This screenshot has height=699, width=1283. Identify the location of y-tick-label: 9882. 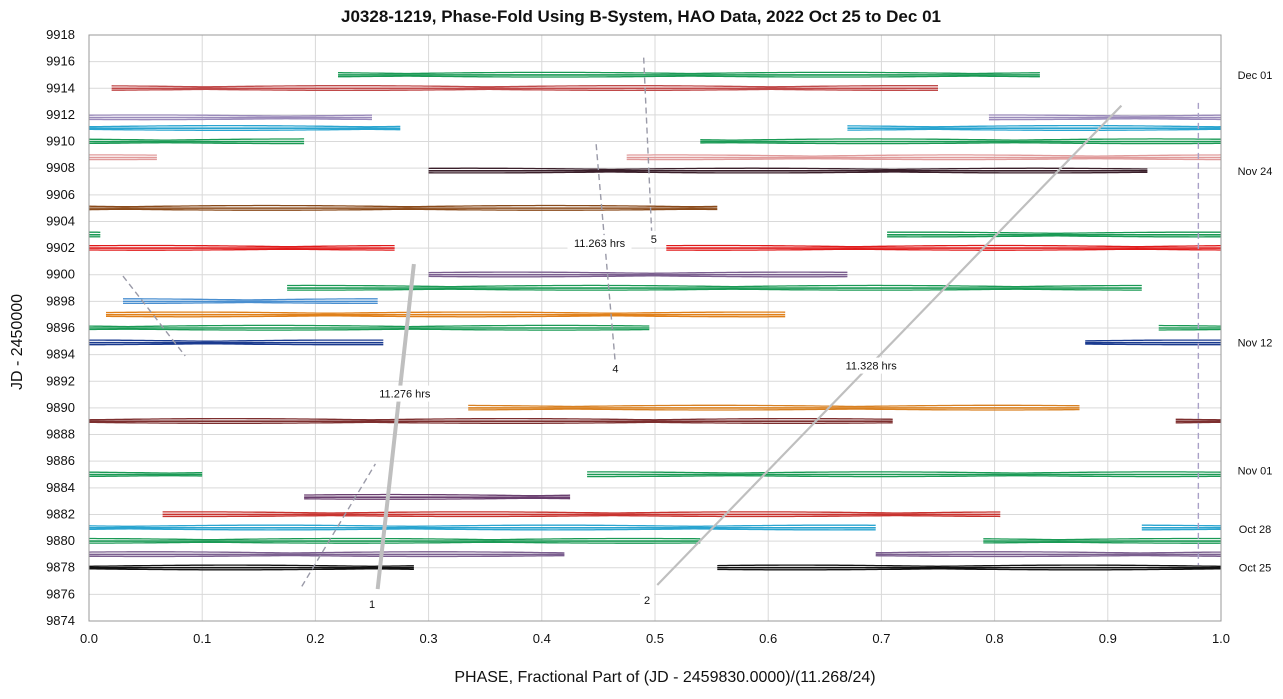
(60, 513).